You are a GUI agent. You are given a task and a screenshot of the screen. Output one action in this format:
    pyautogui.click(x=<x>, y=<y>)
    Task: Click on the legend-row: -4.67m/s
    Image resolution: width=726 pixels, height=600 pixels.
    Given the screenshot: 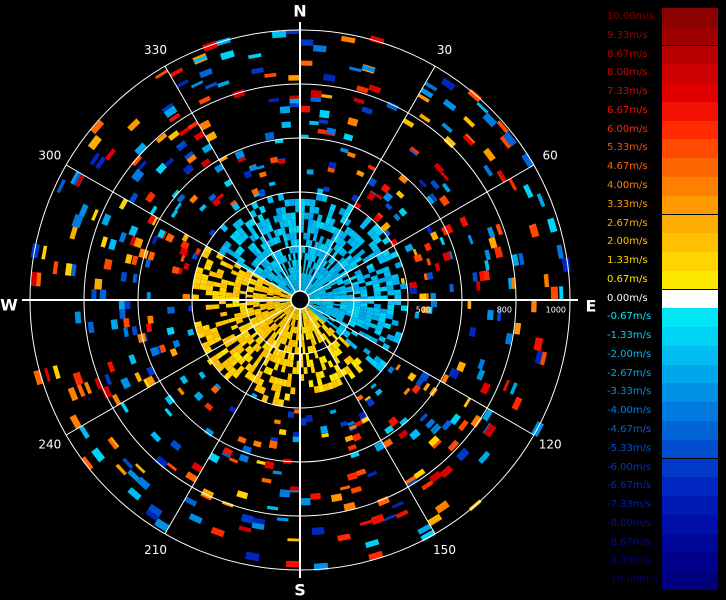 What is the action you would take?
    pyautogui.click(x=662, y=430)
    